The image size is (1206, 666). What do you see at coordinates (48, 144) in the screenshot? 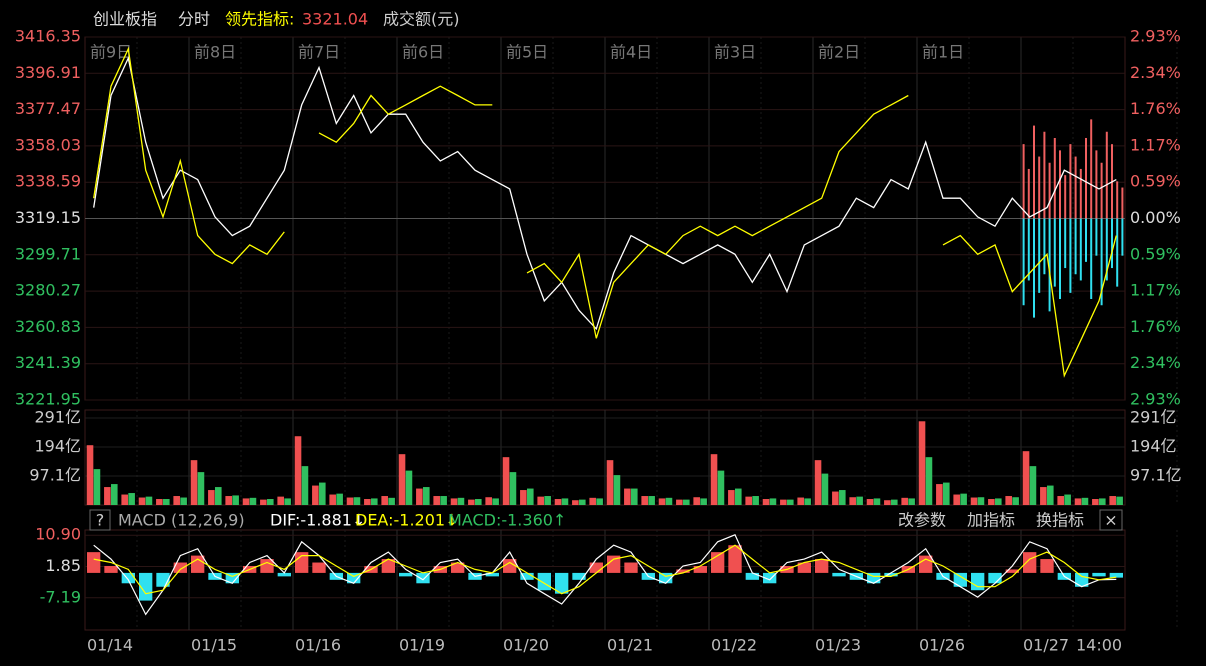
I see `y-tick-label: 3358.03` at bounding box center [48, 144].